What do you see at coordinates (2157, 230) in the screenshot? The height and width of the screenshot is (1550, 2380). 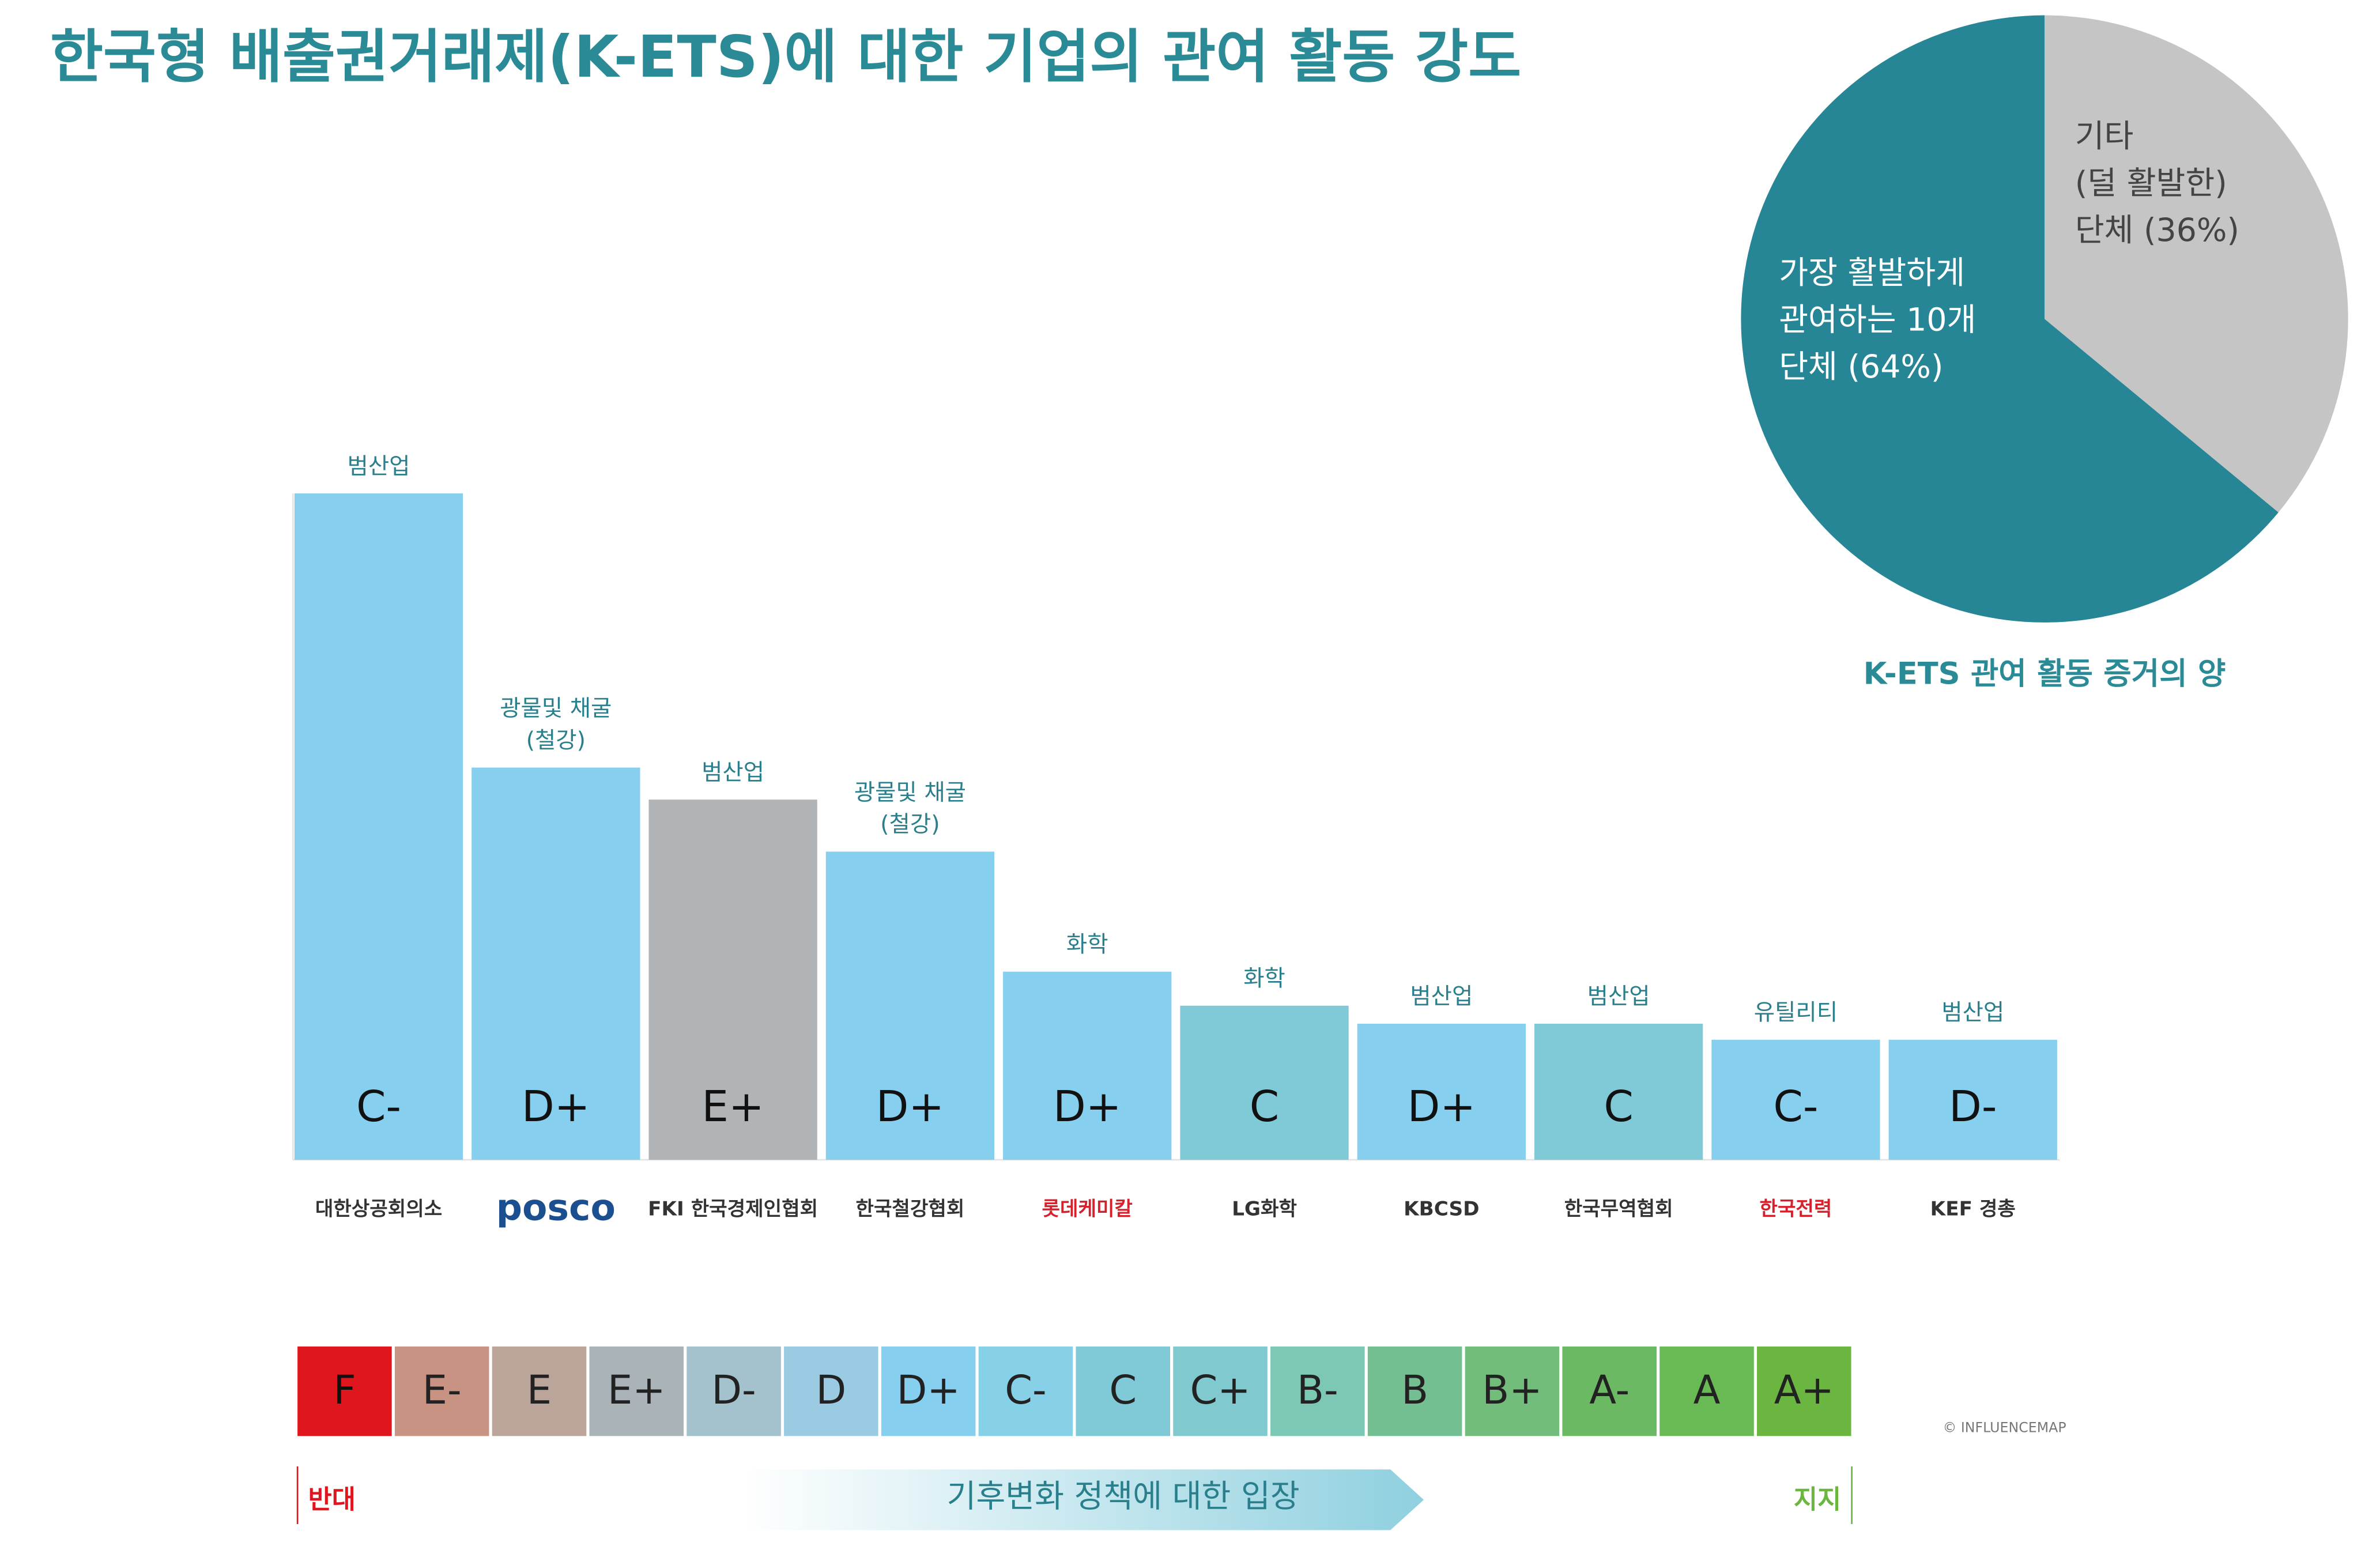 I see `pie-label: 단체 (36%)` at bounding box center [2157, 230].